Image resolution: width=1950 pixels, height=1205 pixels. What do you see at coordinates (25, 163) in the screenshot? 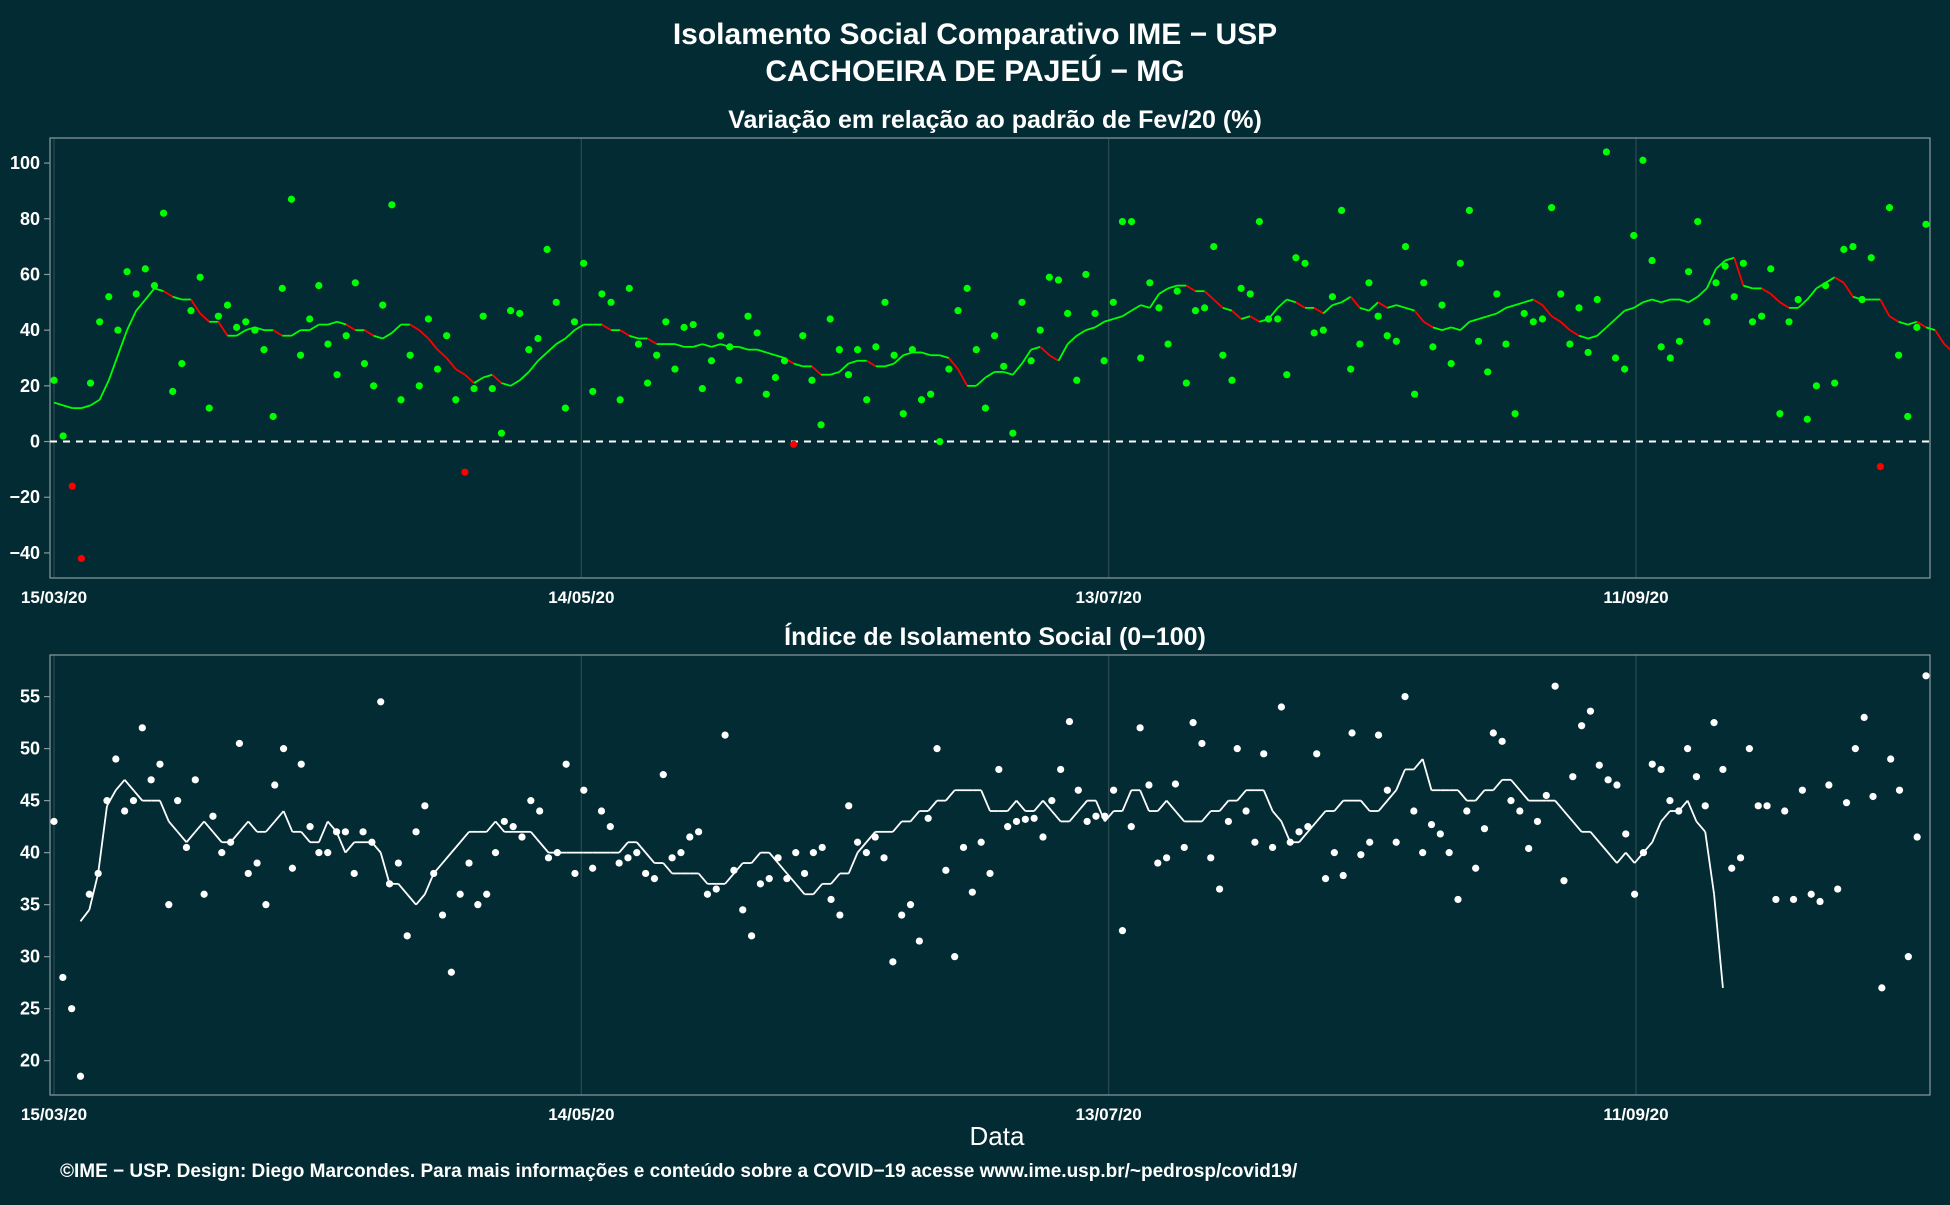
I see `panel1-y-tick-label: 100` at bounding box center [25, 163].